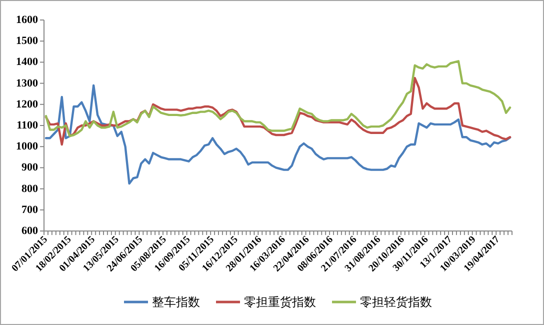 This screenshot has width=544, height=325. I want to click on y-tick-label: 1200, so click(27, 104).